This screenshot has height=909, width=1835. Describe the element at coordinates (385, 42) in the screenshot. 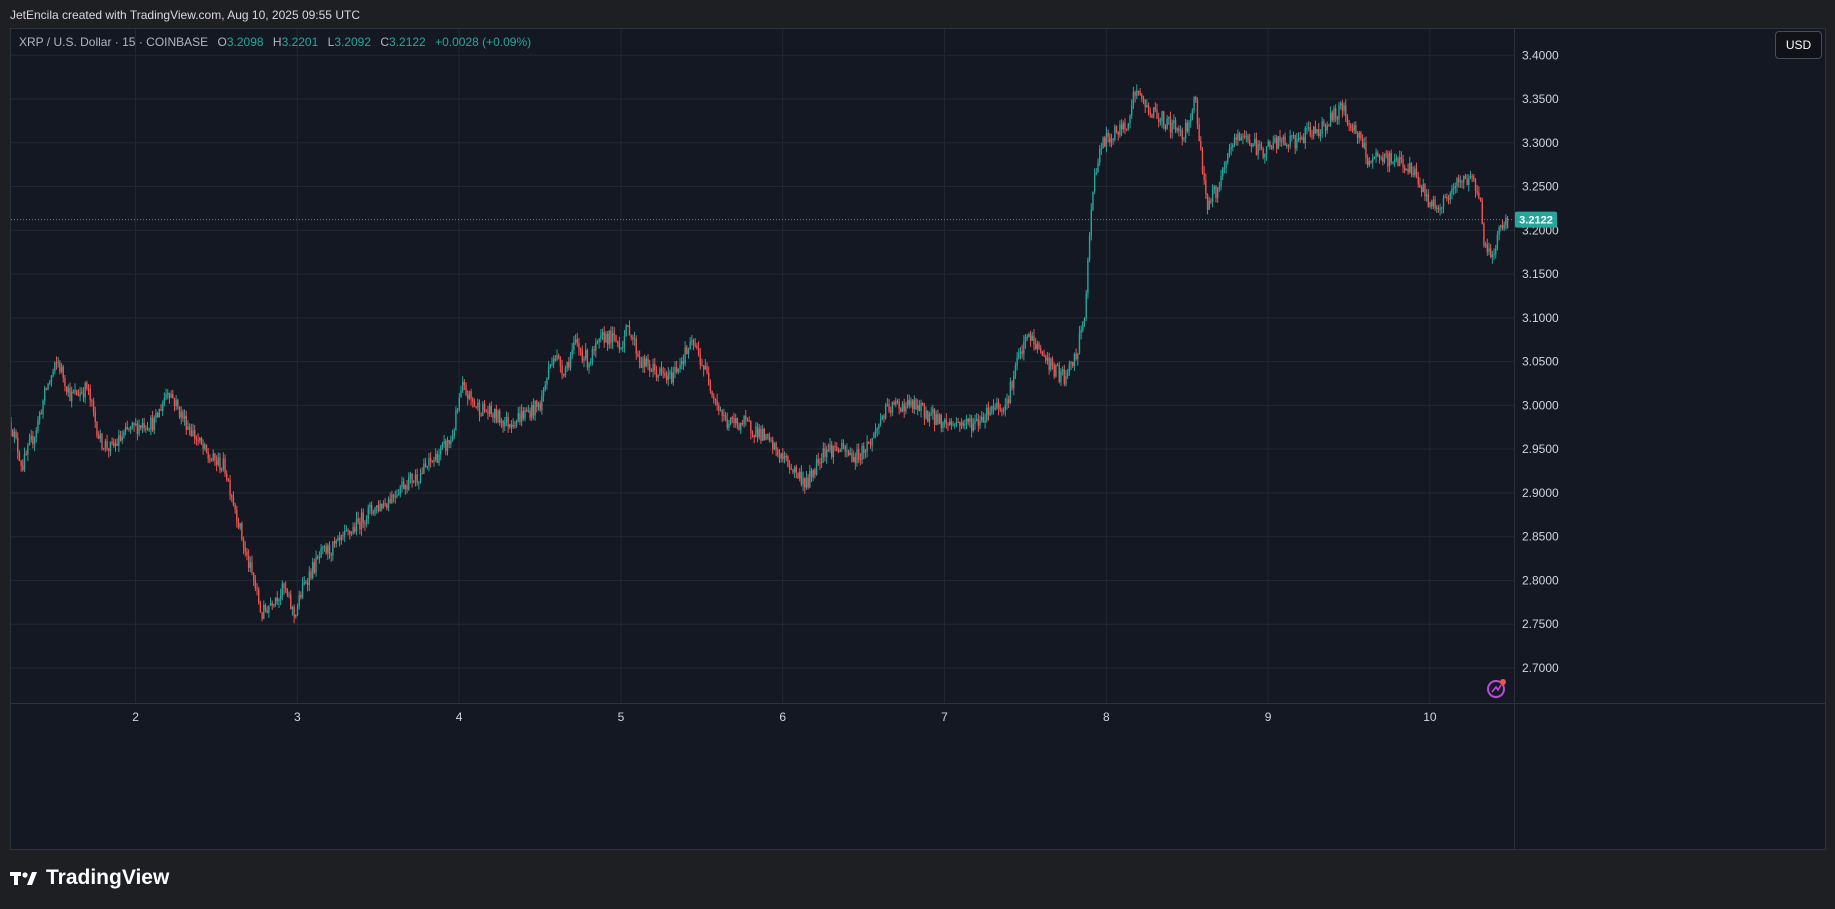

I see `legend-close-label: C` at that location.